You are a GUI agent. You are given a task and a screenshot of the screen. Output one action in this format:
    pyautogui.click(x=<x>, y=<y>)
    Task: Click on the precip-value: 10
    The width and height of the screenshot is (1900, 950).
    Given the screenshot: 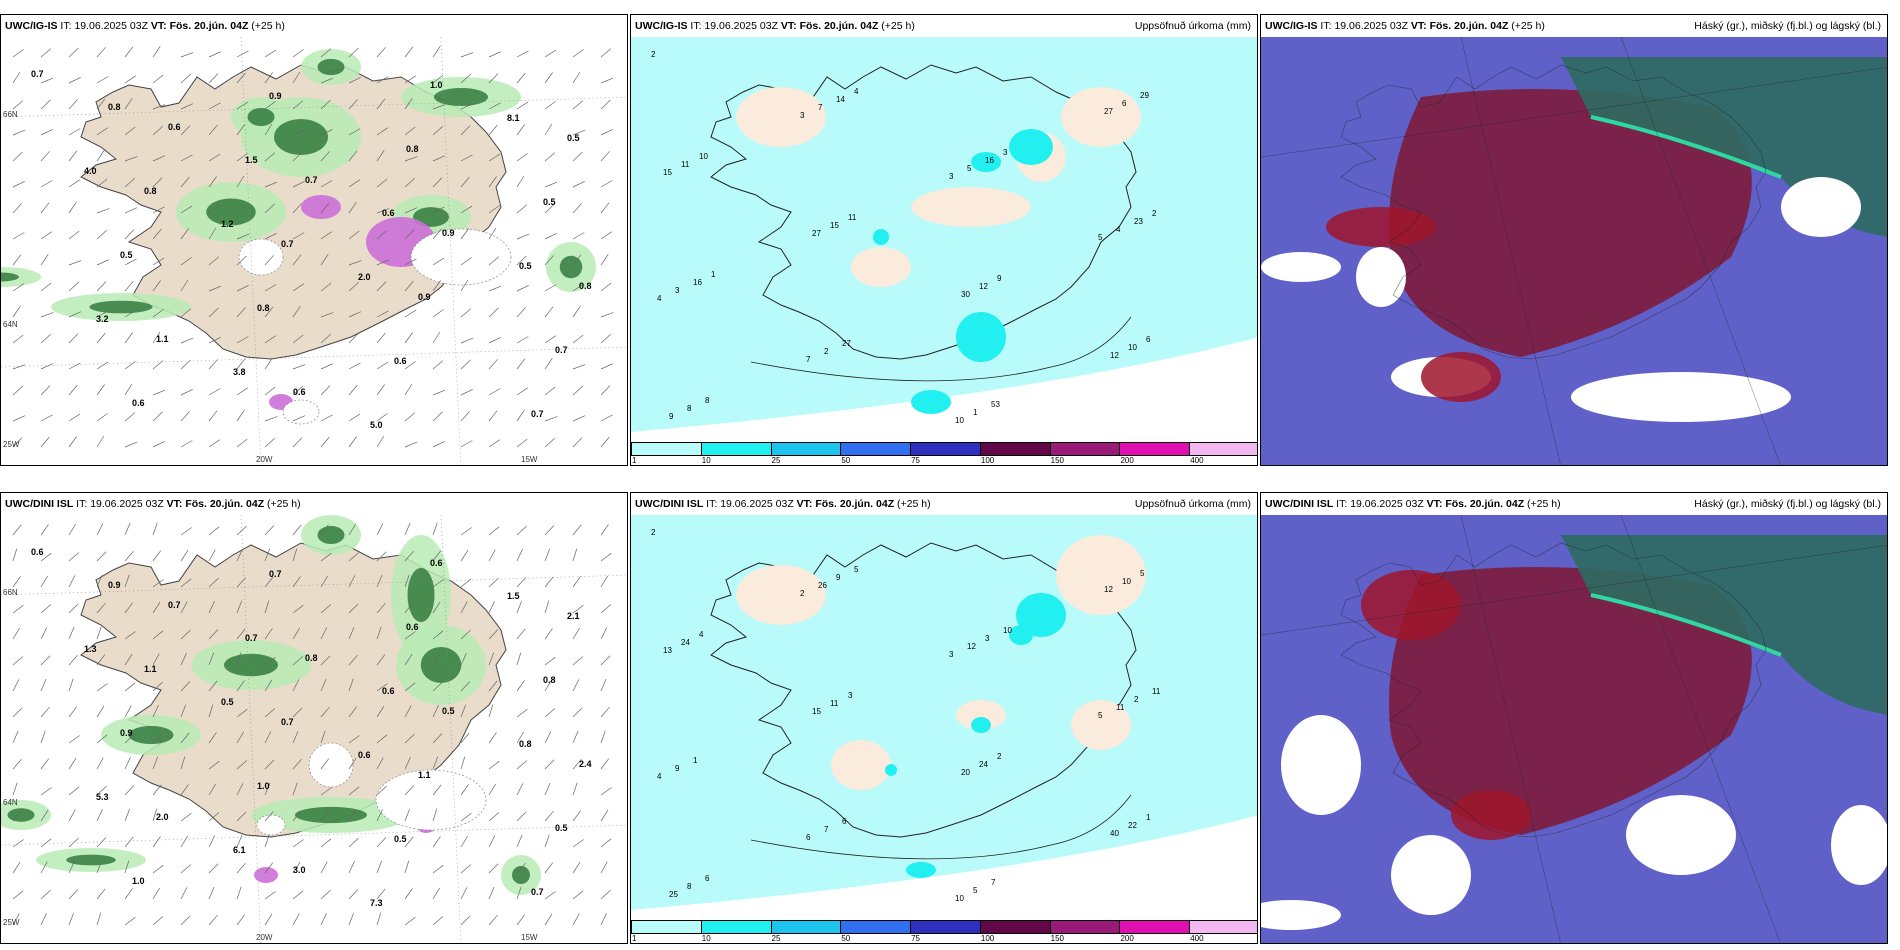 What is the action you would take?
    pyautogui.click(x=1132, y=347)
    